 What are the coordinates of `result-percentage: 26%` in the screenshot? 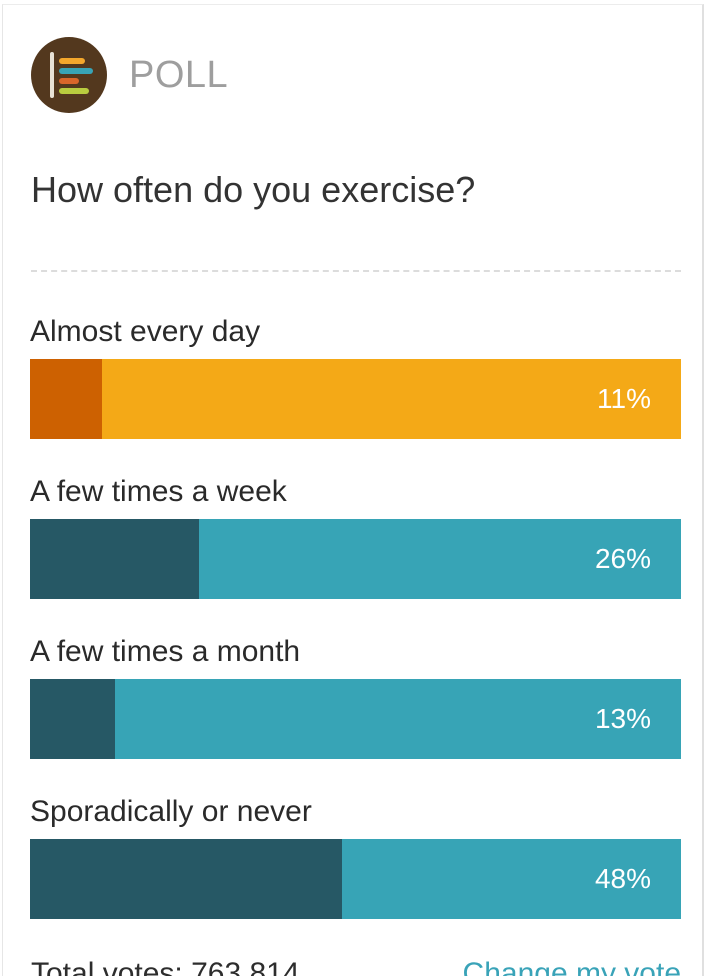 It's located at (622, 558).